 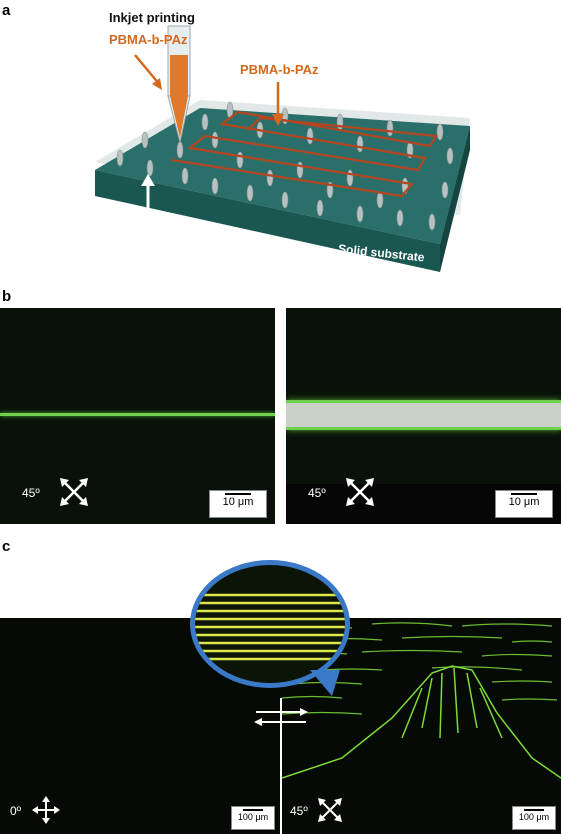 What do you see at coordinates (6, 10) in the screenshot?
I see `panel-a-letter: a` at bounding box center [6, 10].